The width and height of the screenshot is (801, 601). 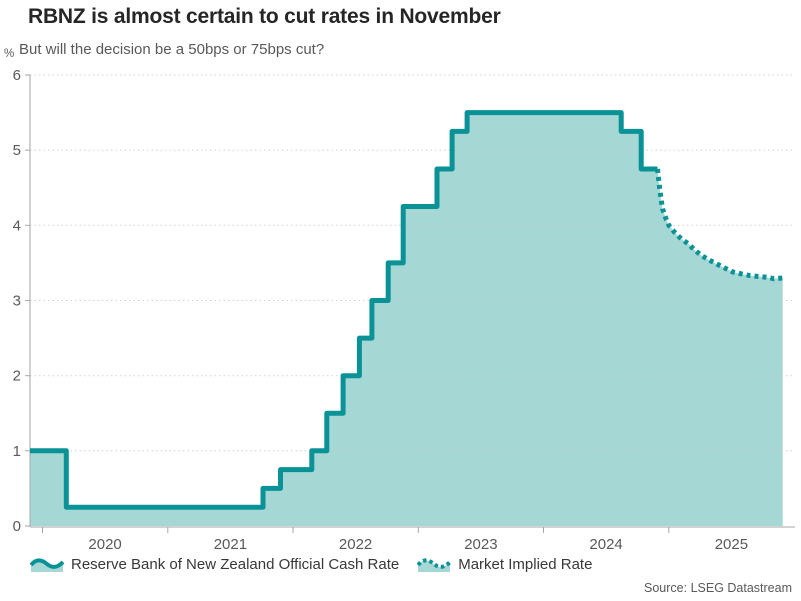 I want to click on x-axis-tick-label: 2023, so click(x=480, y=544).